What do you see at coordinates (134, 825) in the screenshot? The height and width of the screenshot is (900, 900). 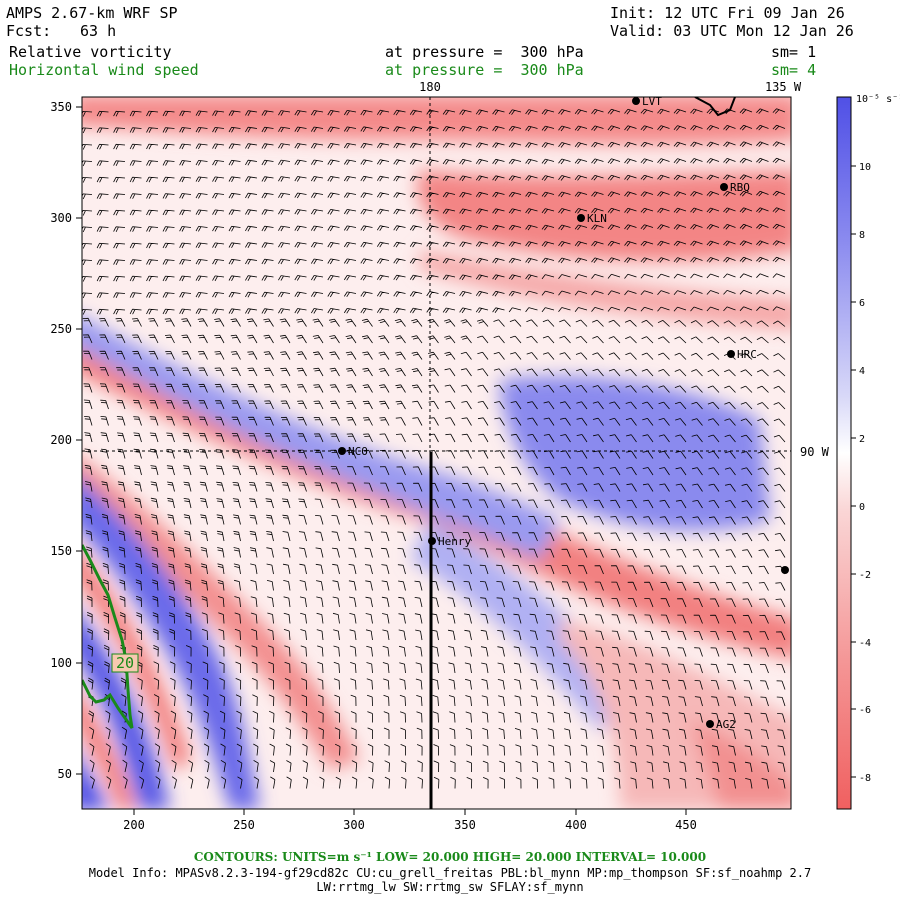 I see `x-tick-label: 200` at bounding box center [134, 825].